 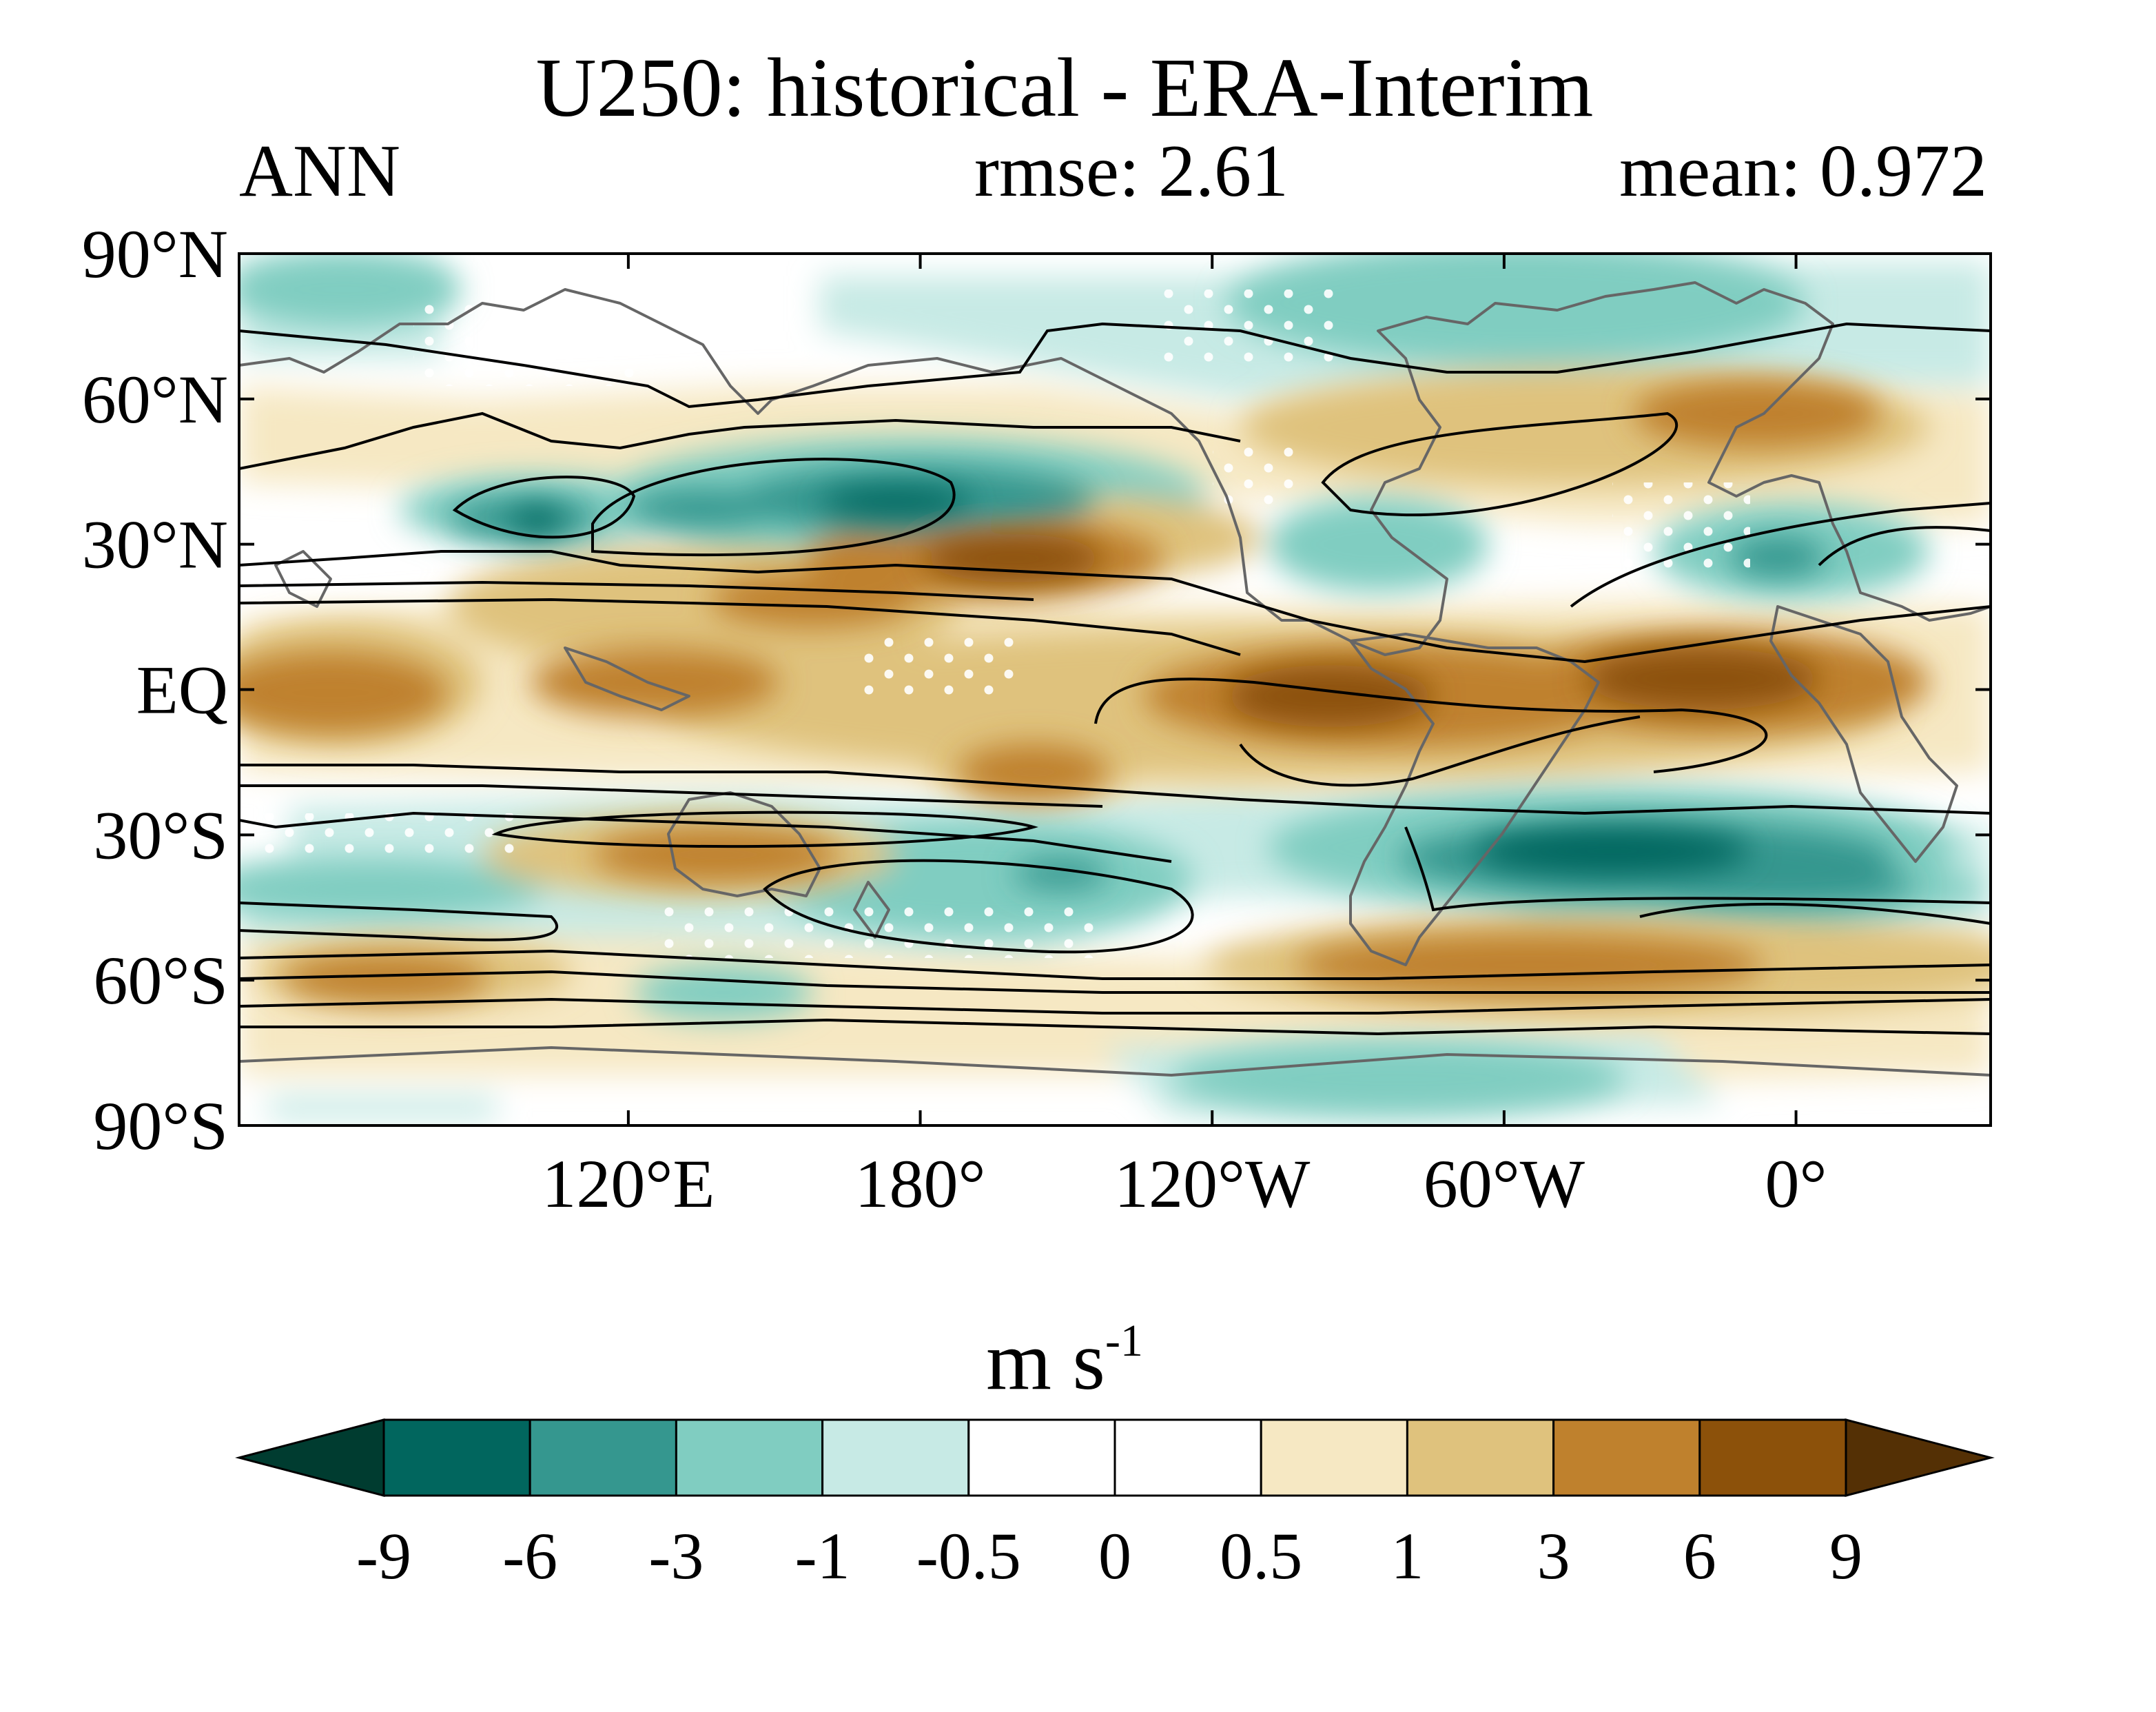 What do you see at coordinates (1124, 1341) in the screenshot?
I see `colorbar-unit-exponent: -1` at bounding box center [1124, 1341].